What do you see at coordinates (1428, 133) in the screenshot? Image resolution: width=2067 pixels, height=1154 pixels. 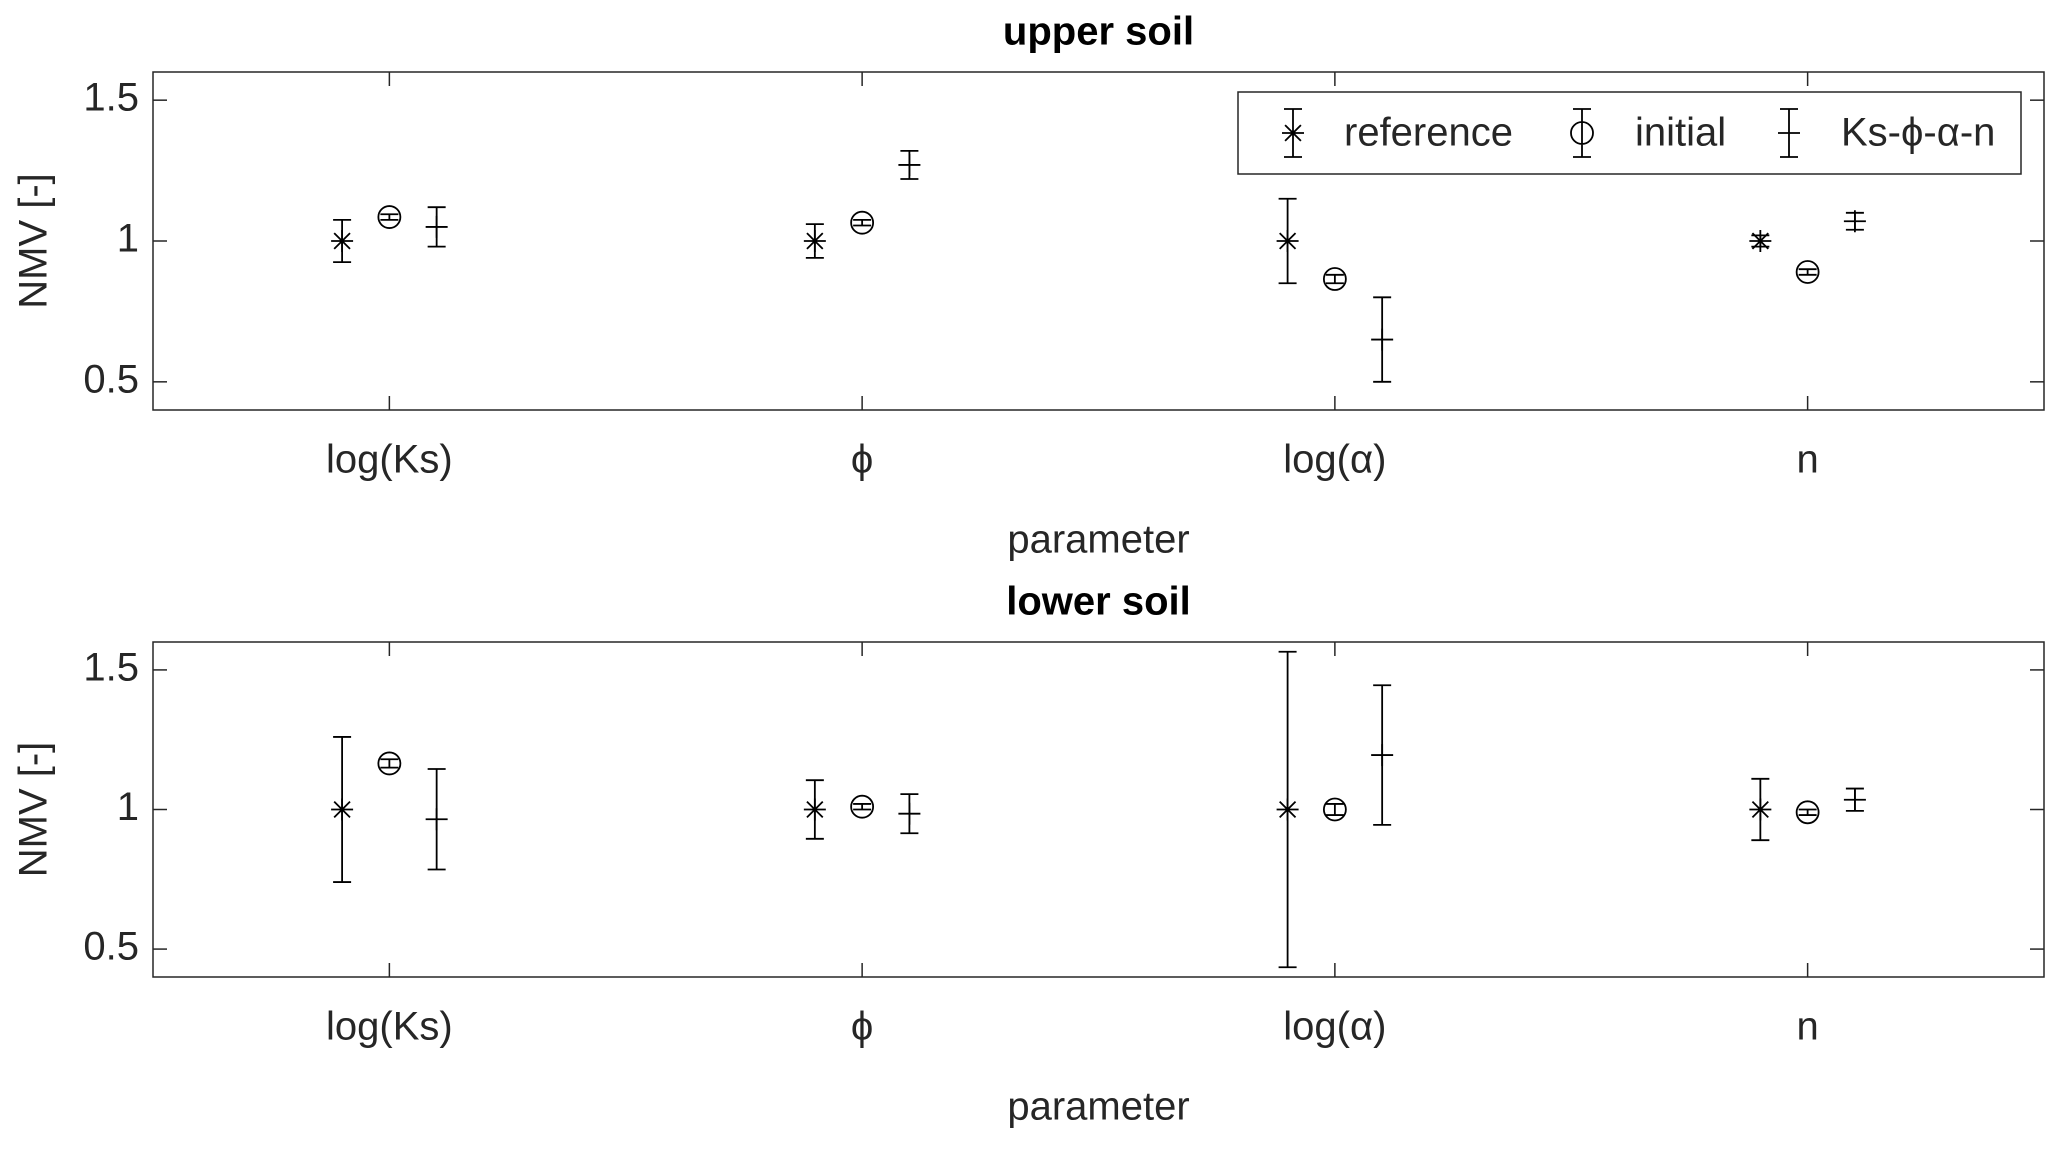 I see `legend-label: reference` at bounding box center [1428, 133].